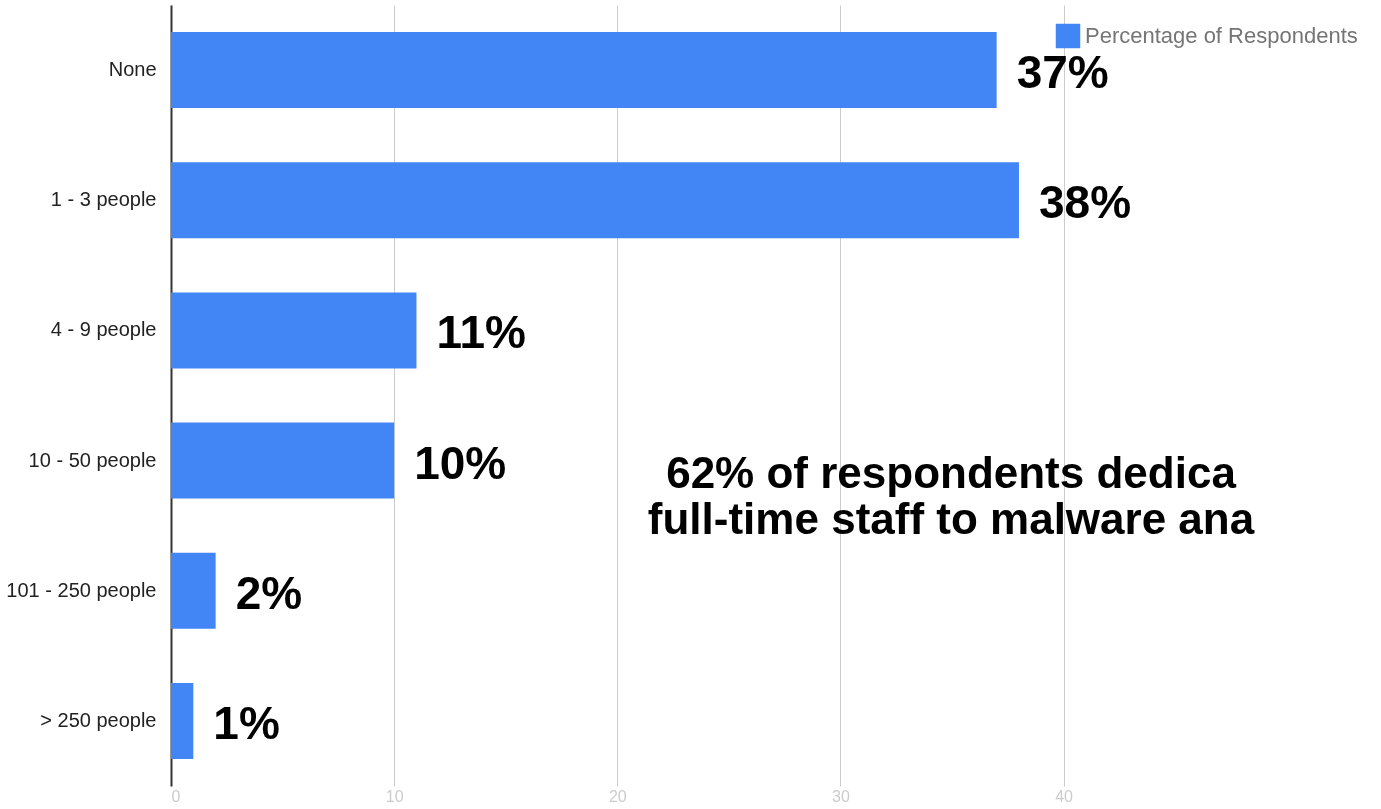 This screenshot has height=809, width=1381. Describe the element at coordinates (1085, 202) in the screenshot. I see `text: 38%` at that location.